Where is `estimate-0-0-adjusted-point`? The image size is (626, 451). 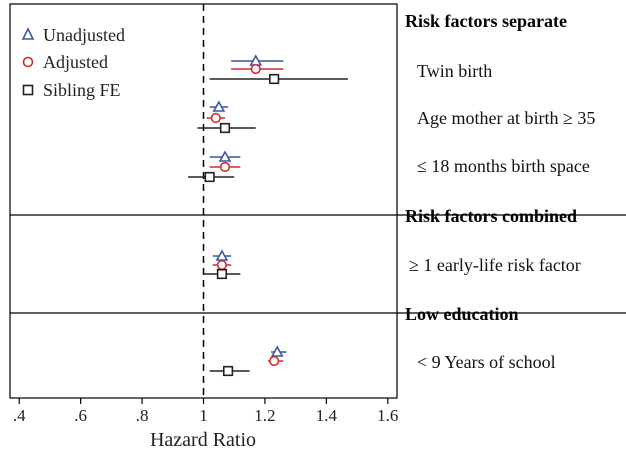
estimate-0-0-adjusted-point is located at coordinates (255, 69).